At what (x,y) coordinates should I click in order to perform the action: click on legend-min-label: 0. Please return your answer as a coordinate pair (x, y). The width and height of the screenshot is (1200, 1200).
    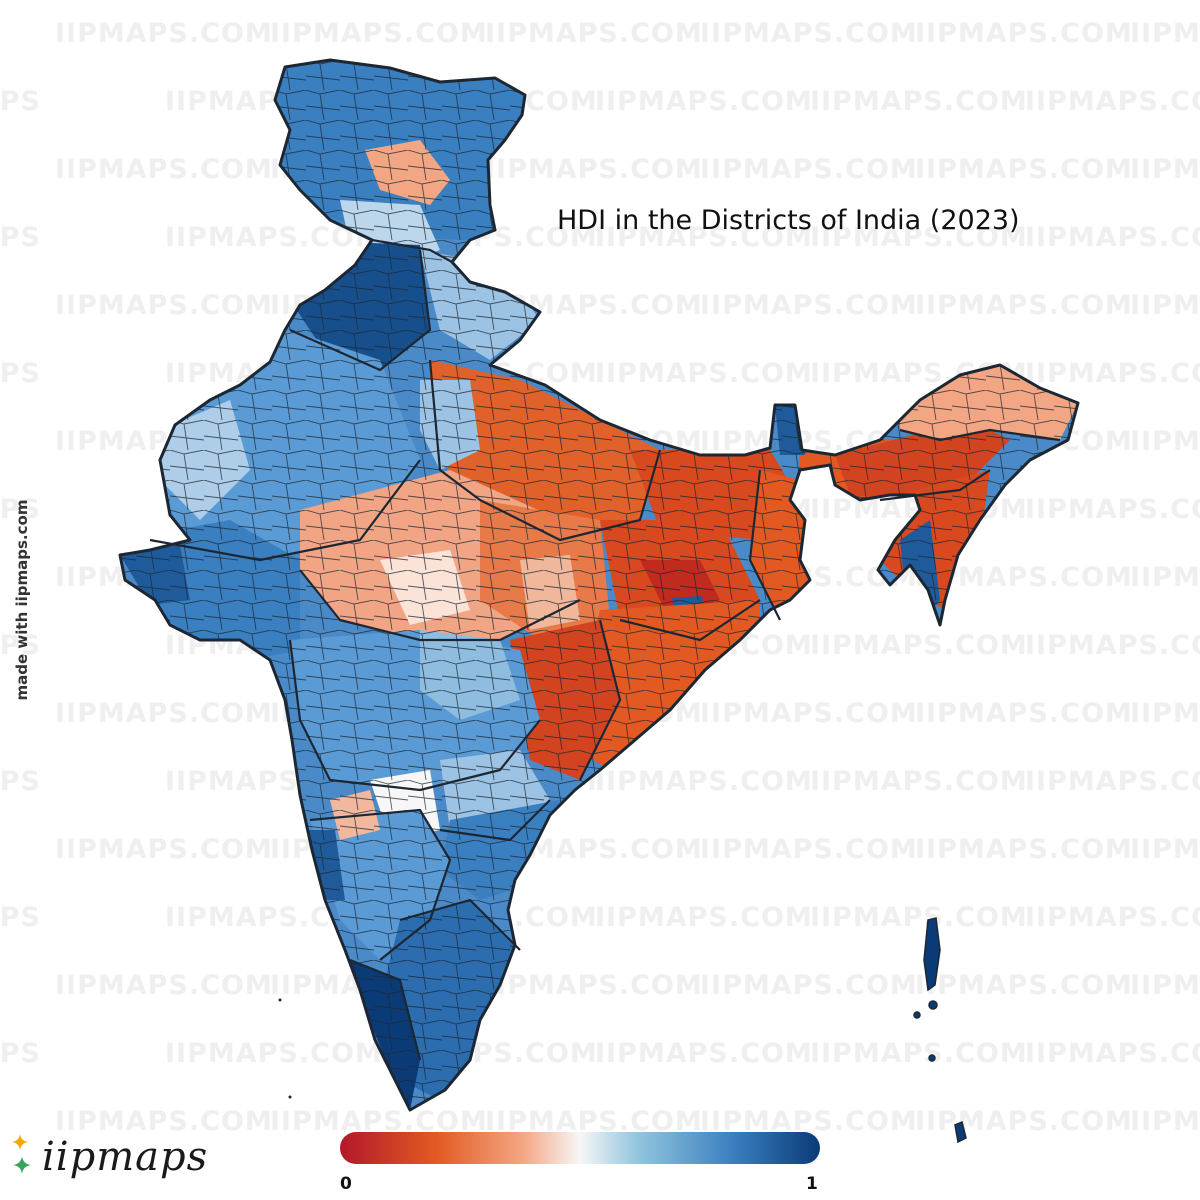
    Looking at the image, I should click on (346, 1184).